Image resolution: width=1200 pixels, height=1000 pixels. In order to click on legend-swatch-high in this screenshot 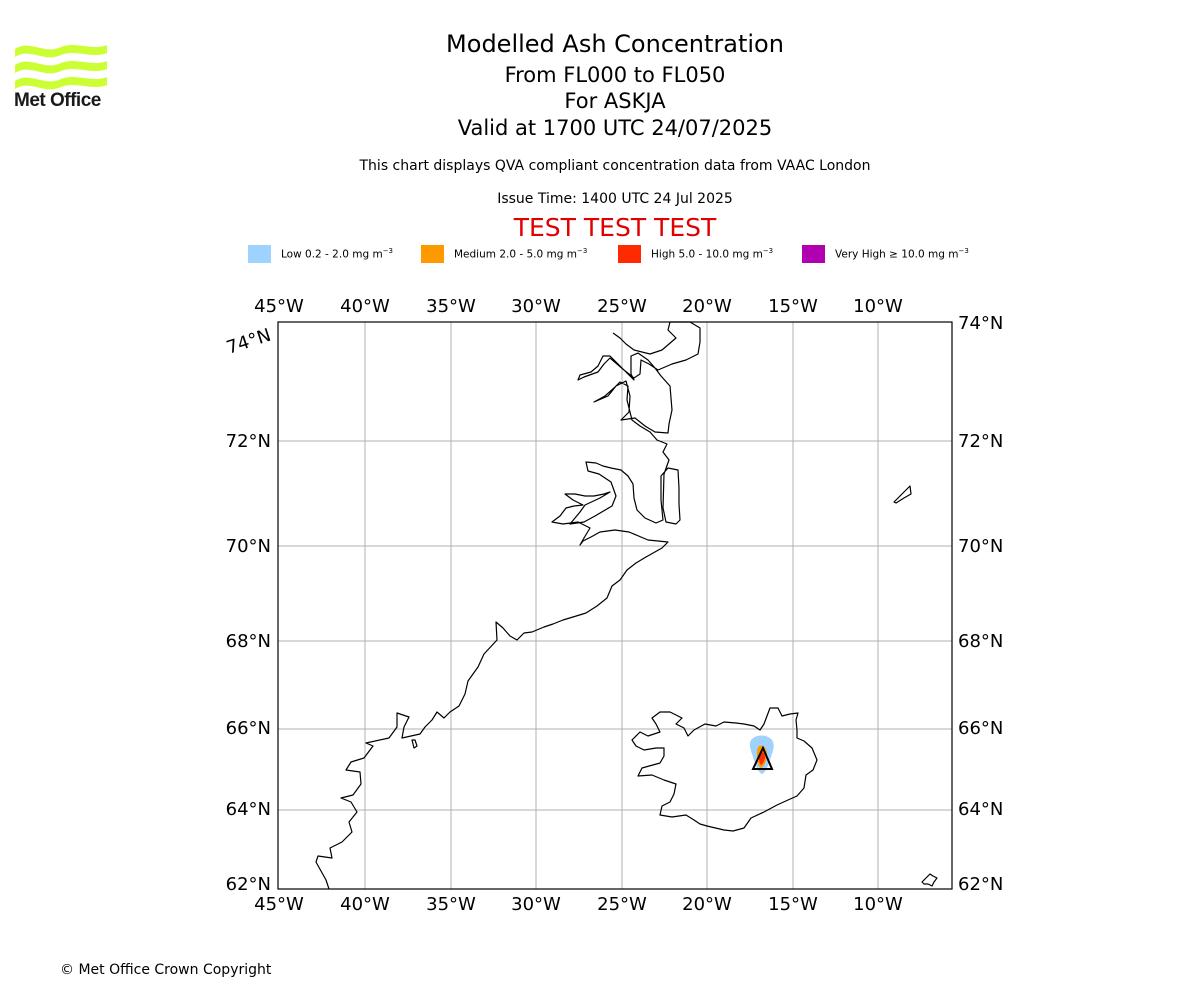, I will do `click(629, 254)`.